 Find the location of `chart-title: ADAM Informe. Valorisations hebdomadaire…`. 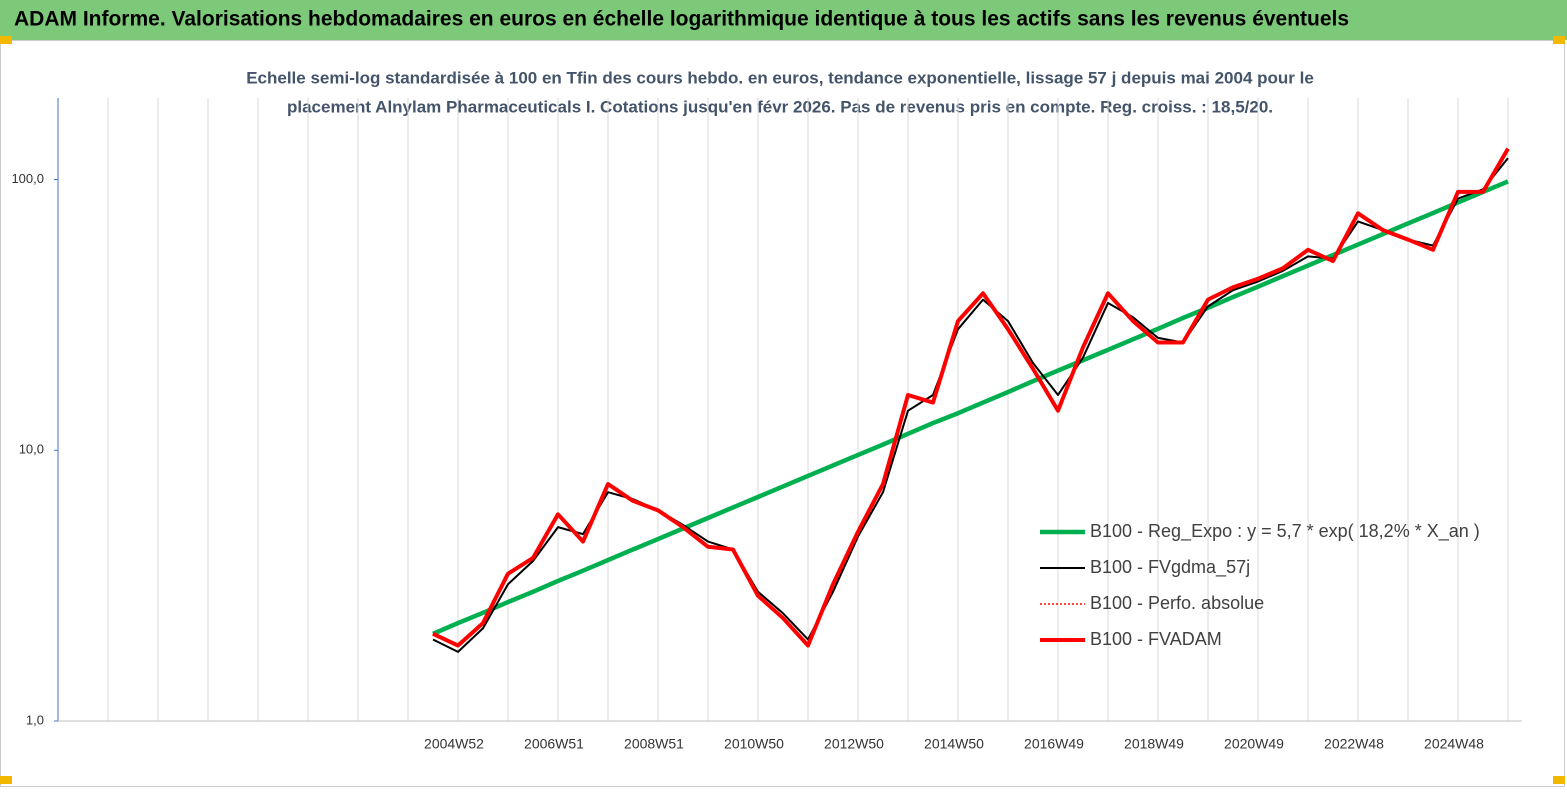

chart-title: ADAM Informe. Valorisations hebdomadaire… is located at coordinates (681, 19).